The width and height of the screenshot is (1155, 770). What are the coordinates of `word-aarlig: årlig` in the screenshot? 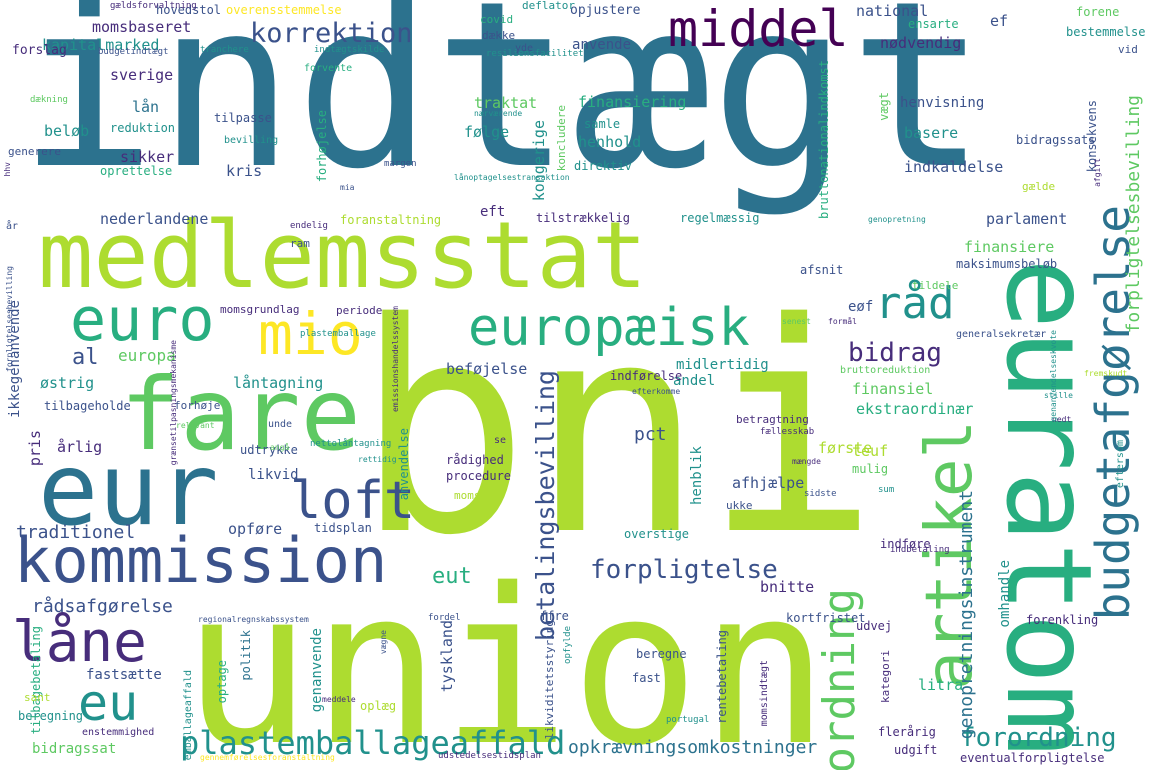 It's located at (80, 447).